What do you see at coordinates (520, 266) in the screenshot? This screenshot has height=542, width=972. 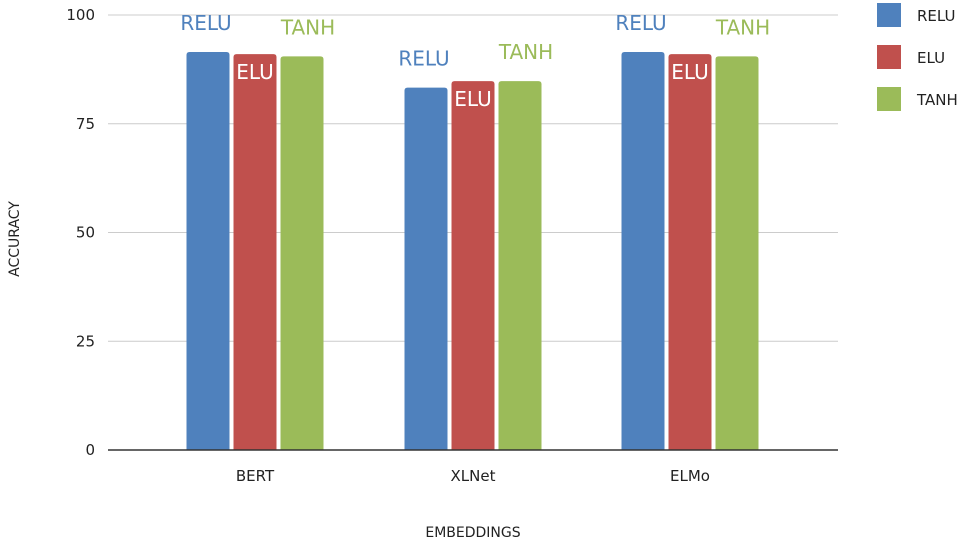 I see `bar-xlnet-tanh` at bounding box center [520, 266].